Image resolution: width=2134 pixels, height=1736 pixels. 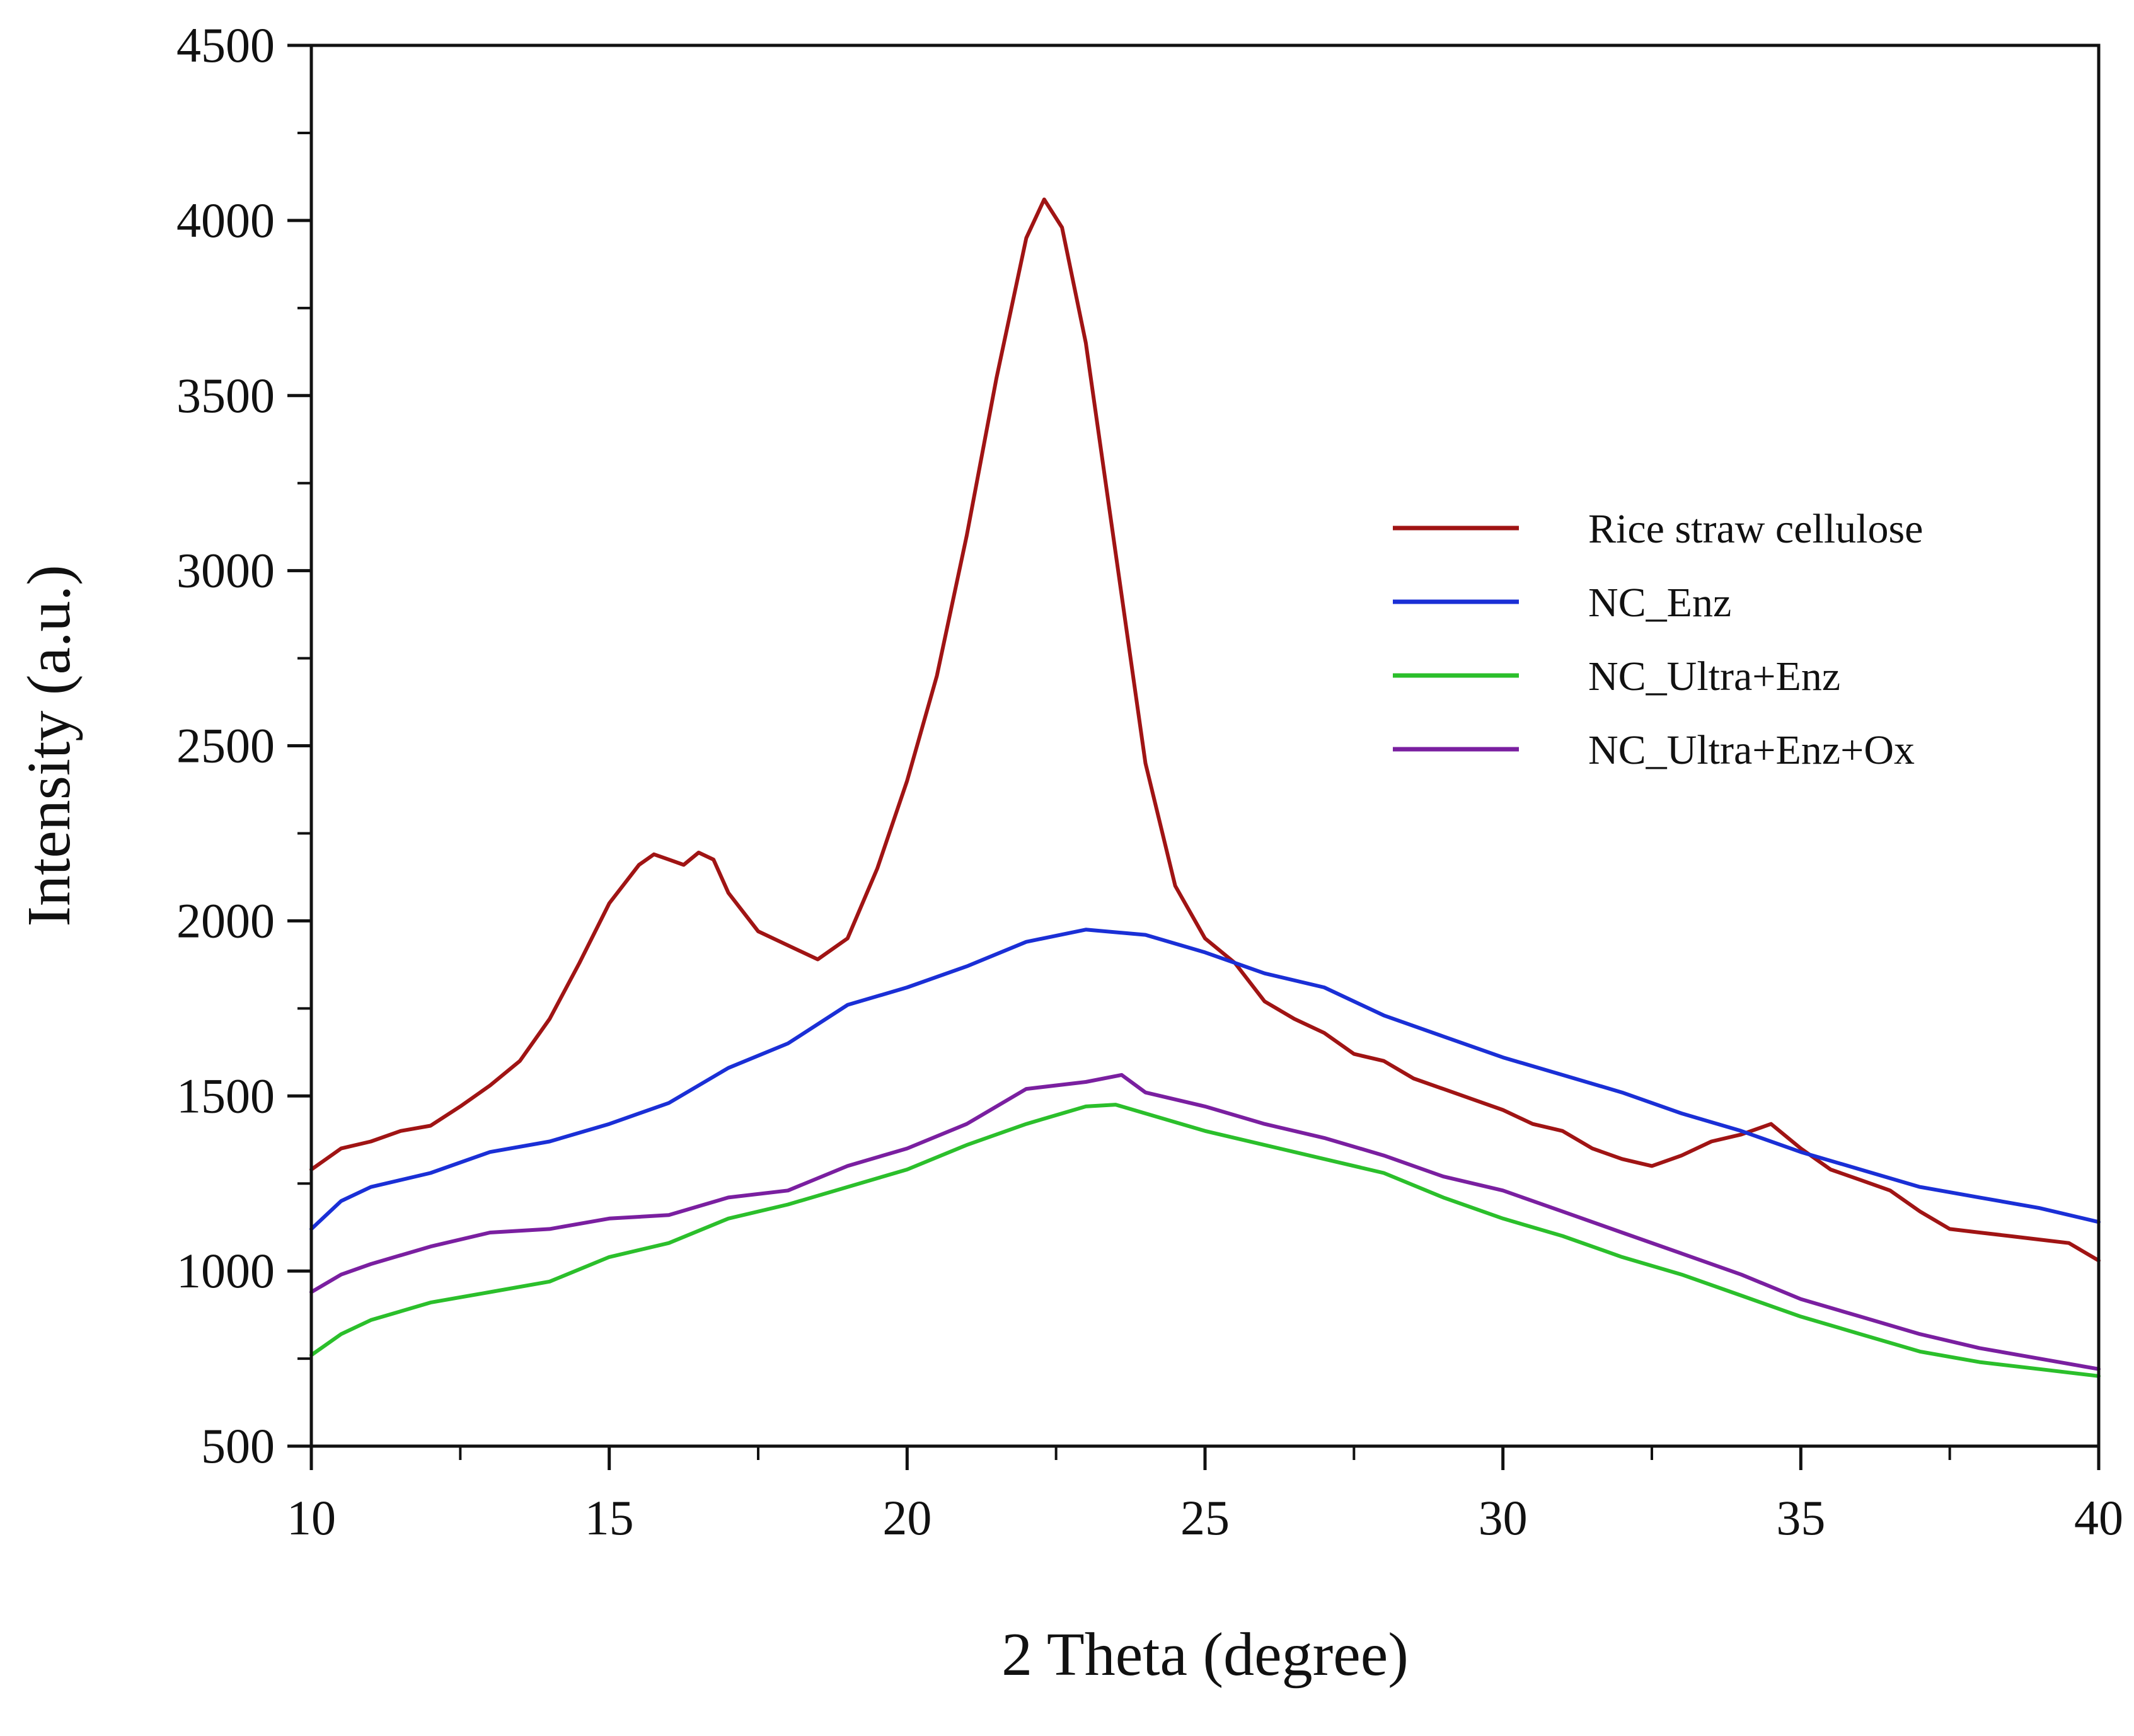 I want to click on x-tick-label: 25, so click(x=1205, y=1517).